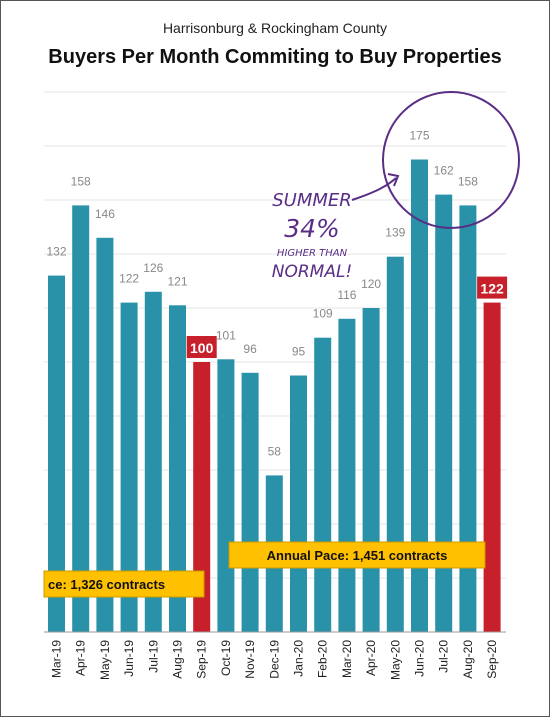  What do you see at coordinates (312, 228) in the screenshot?
I see `annotation-line-2: 34%` at bounding box center [312, 228].